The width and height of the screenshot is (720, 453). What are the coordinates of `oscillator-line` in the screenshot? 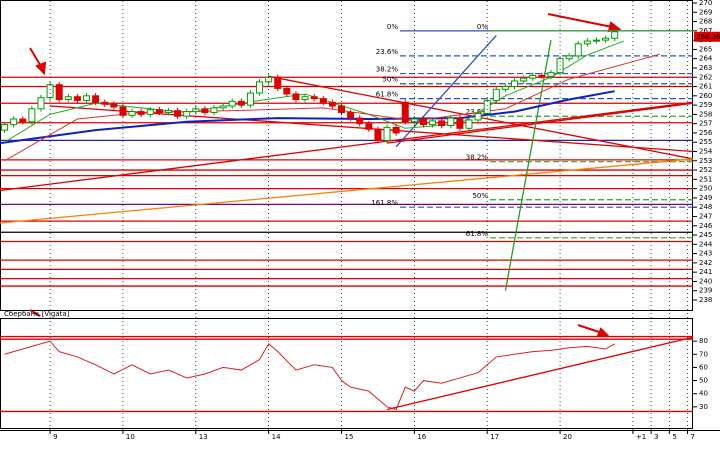 It's located at (309, 375).